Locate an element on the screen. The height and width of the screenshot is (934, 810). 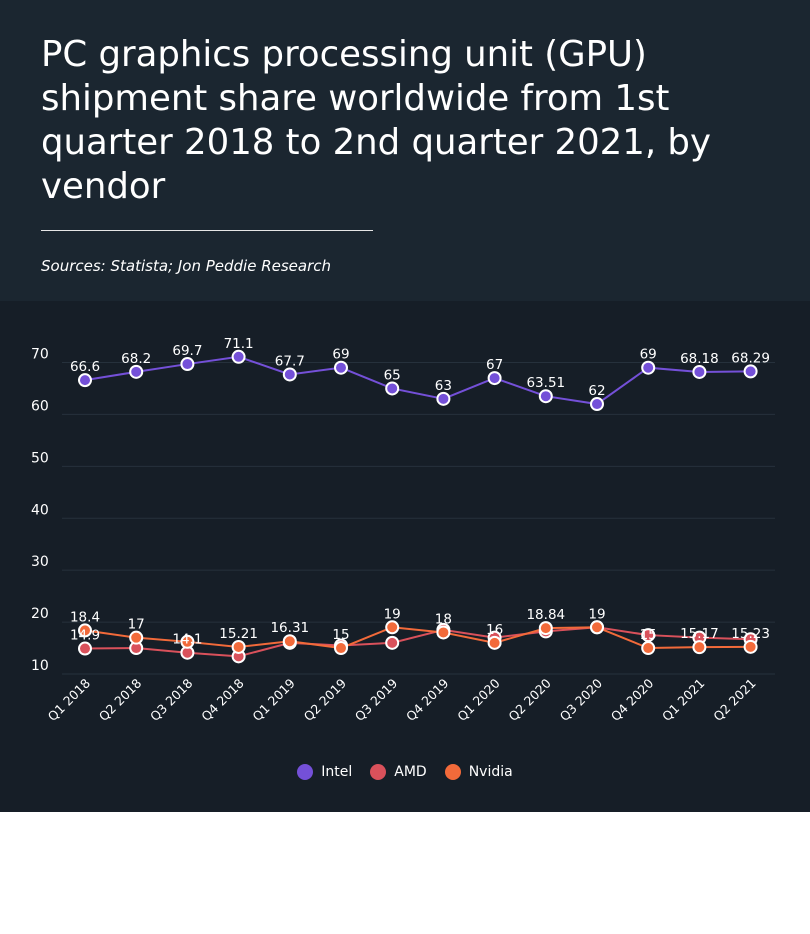
legend-item-amd: AMD is located at coordinates (398, 772).